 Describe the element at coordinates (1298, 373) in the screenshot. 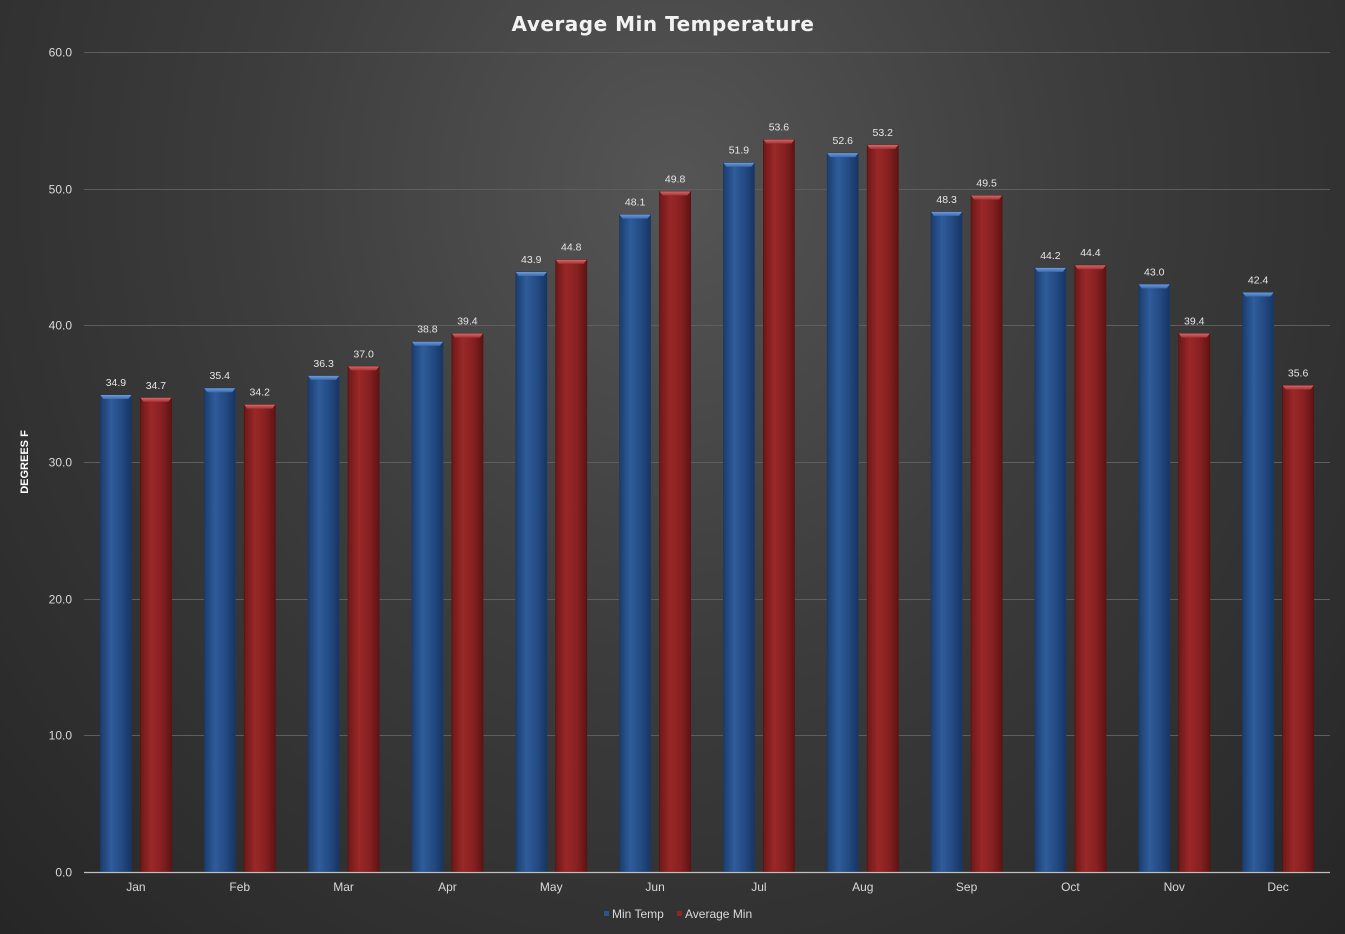

I see `data-label: 35.6` at that location.